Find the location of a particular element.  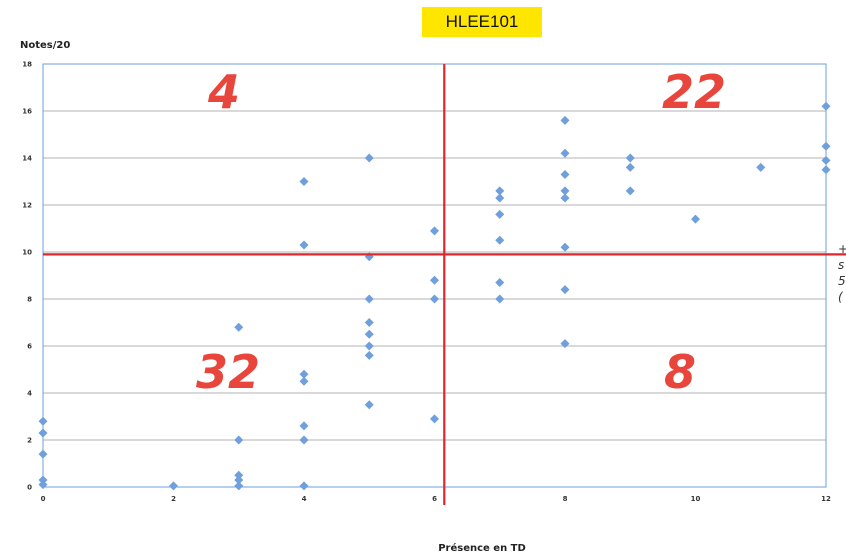

side-note-line-2: s is located at coordinates (841, 265).